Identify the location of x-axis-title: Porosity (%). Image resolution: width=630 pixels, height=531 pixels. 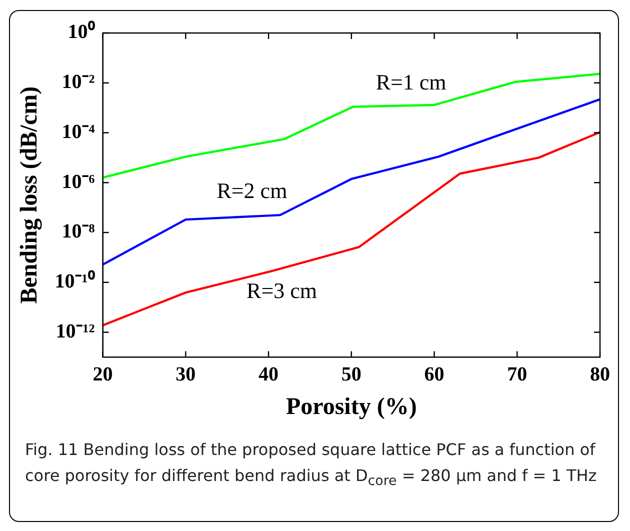
(351, 407).